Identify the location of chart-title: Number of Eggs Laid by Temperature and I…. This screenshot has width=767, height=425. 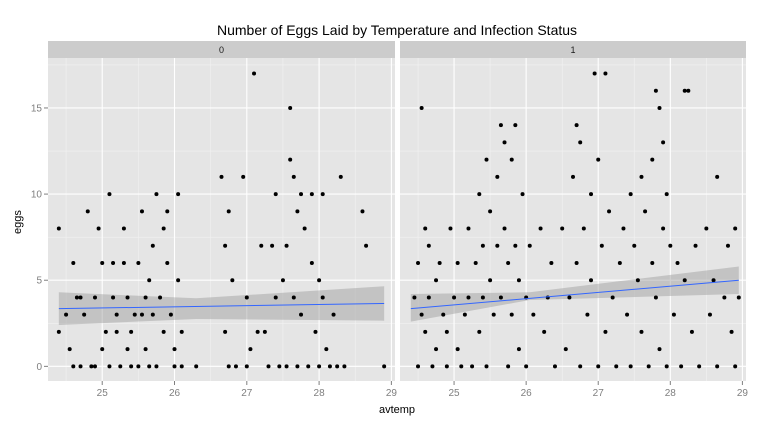
(397, 30).